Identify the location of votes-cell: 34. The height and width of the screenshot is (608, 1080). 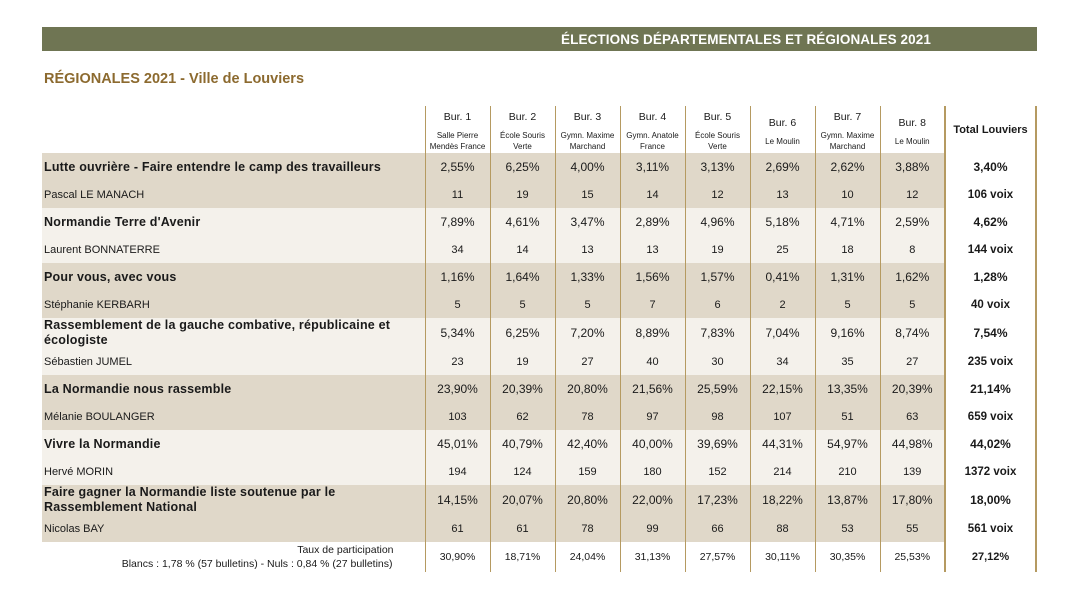
(782, 361).